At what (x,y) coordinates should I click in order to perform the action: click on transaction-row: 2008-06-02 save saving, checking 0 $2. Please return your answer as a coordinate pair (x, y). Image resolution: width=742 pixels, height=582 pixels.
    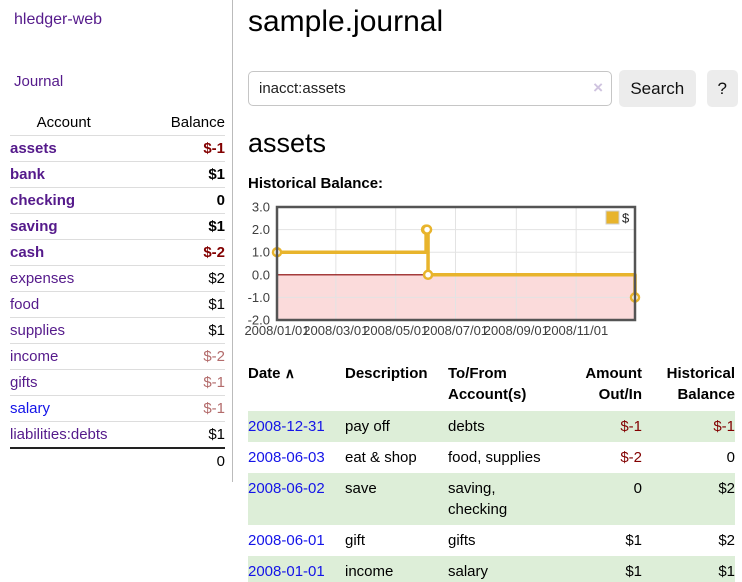
    Looking at the image, I should click on (491, 499).